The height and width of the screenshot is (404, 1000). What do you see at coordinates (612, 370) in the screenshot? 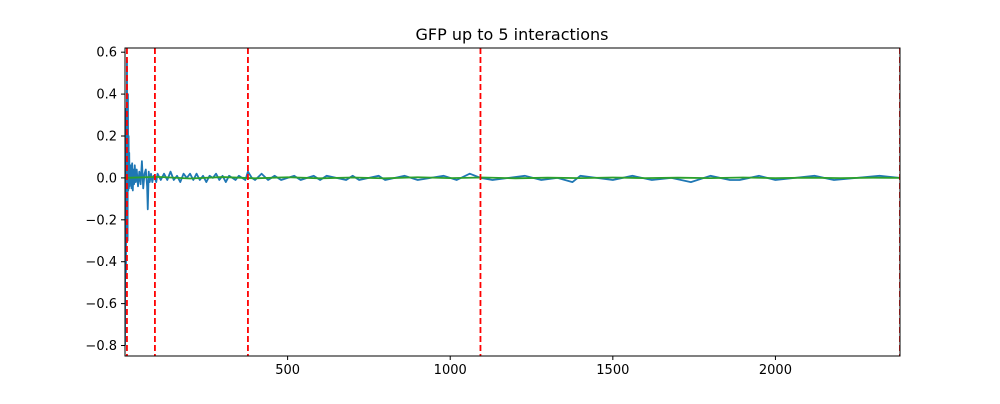
I see `x-tick-label-1500: 1500` at bounding box center [612, 370].